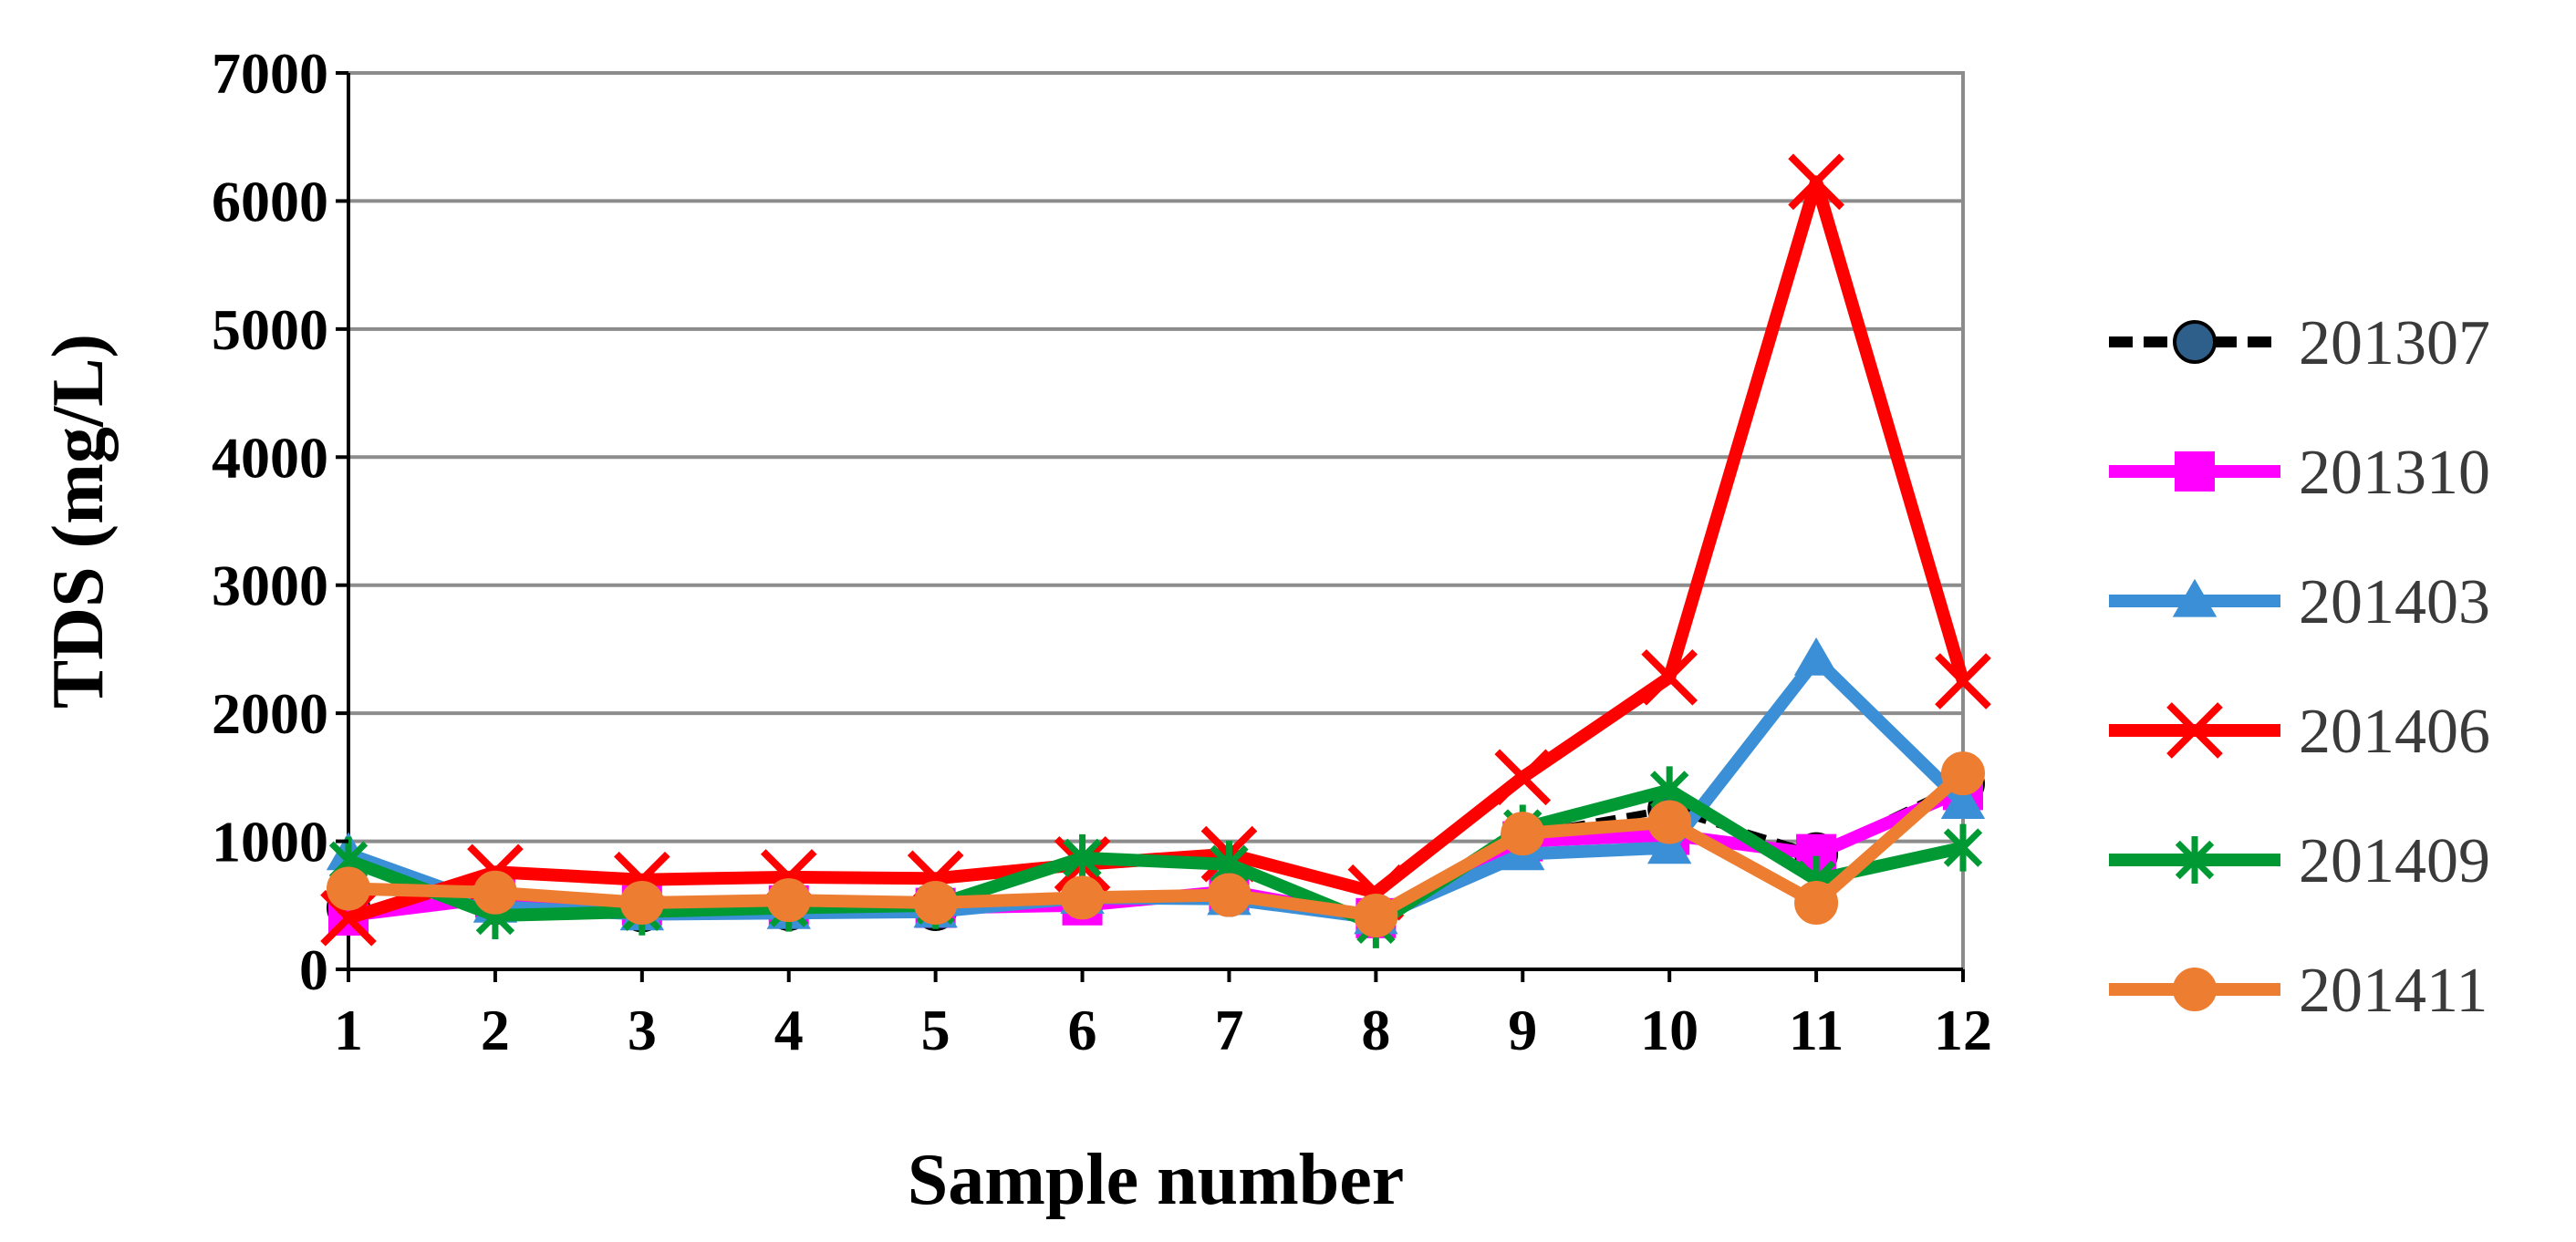 This screenshot has height=1242, width=2576. What do you see at coordinates (1156, 1180) in the screenshot?
I see `x-axis-title: Sample number` at bounding box center [1156, 1180].